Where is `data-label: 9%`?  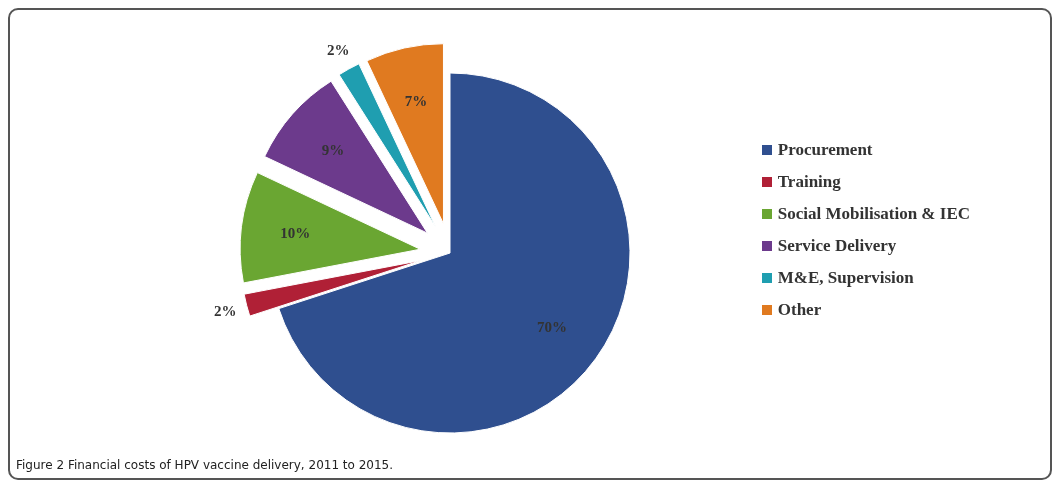 data-label: 9% is located at coordinates (333, 149).